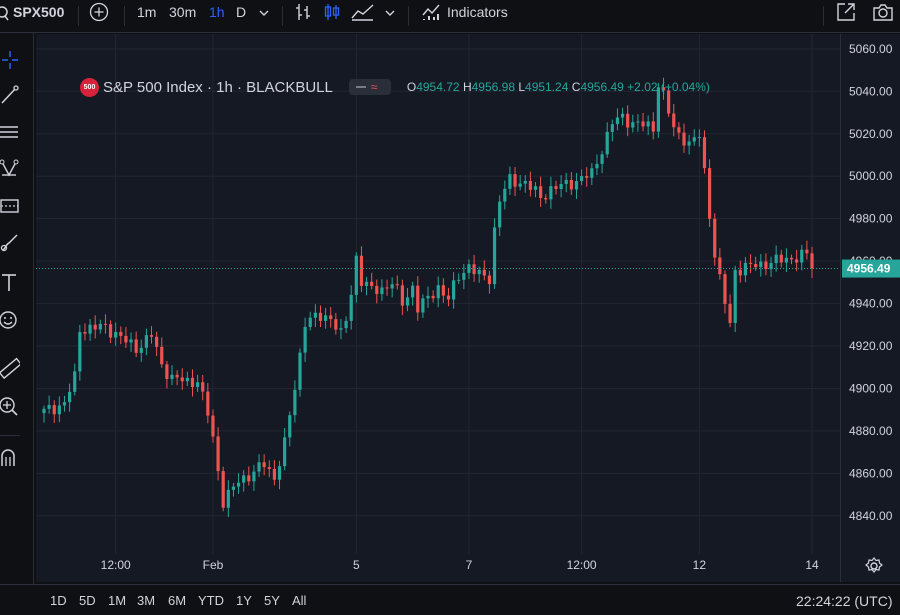 This screenshot has width=900, height=615. Describe the element at coordinates (844, 601) in the screenshot. I see `utc-clock: 22:24:22 (UTC)` at that location.